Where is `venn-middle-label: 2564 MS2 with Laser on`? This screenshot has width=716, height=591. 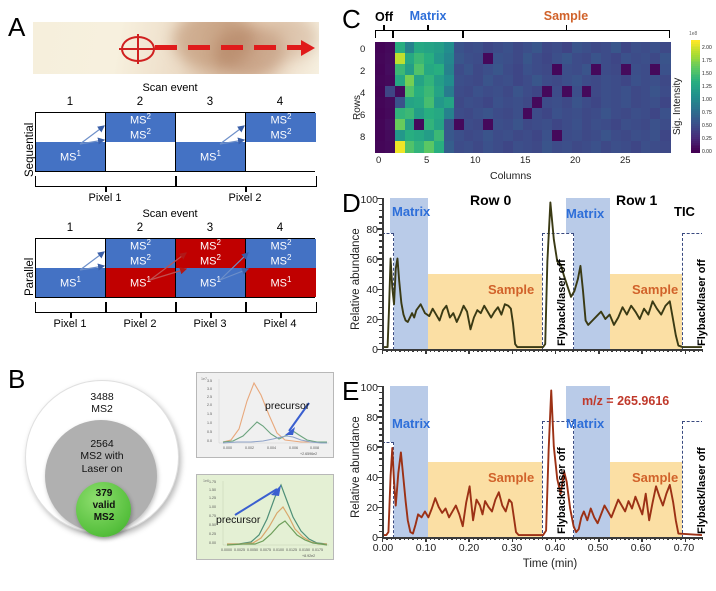 venn-middle-label: 2564 MS2 with Laser on is located at coordinates (102, 456).